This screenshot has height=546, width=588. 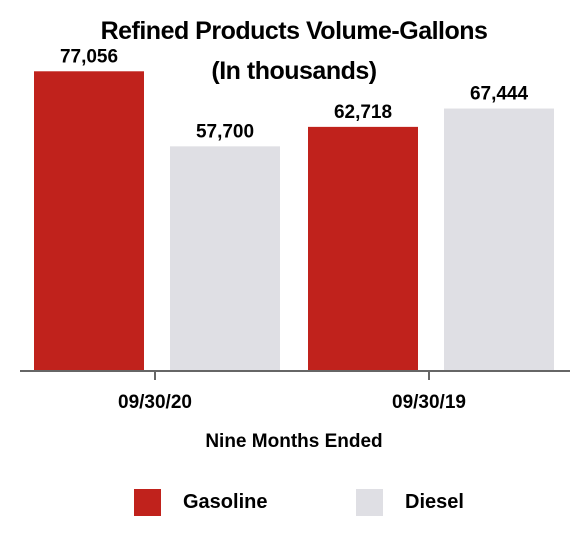 I want to click on legend-item-diesel: Diesel, so click(x=410, y=502).